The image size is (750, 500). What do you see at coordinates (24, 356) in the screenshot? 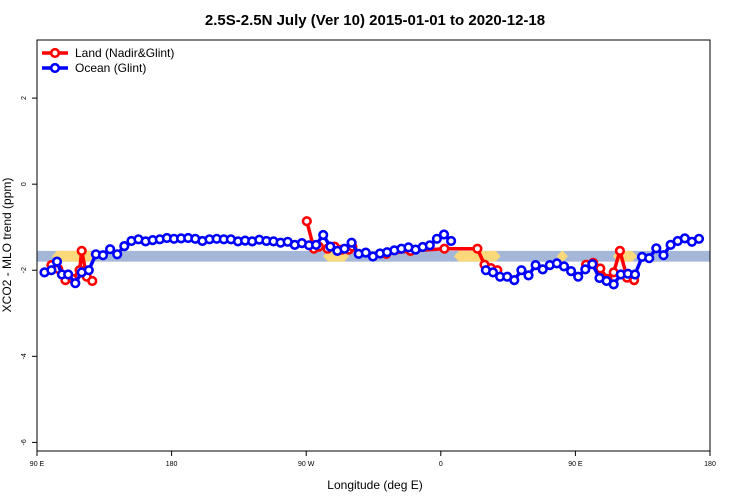
I see `y-tick-label: -4` at bounding box center [24, 356].